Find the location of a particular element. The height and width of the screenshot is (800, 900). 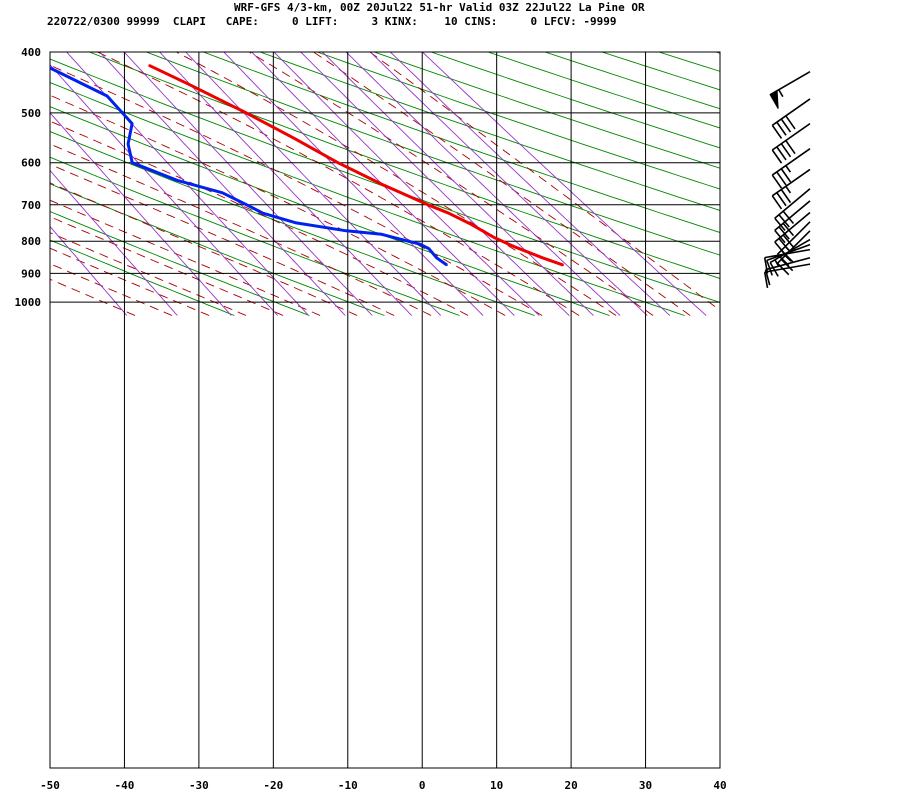

x-tick-label: -50 is located at coordinates (50, 785).